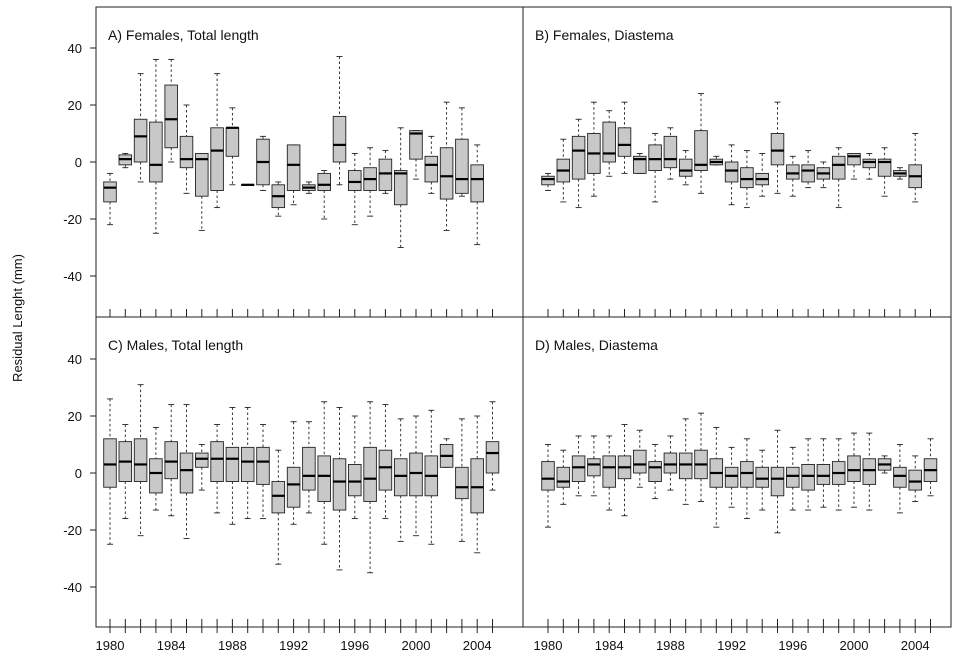 The image size is (962, 662). Describe the element at coordinates (609, 645) in the screenshot. I see `x-tick-label: 1984` at that location.